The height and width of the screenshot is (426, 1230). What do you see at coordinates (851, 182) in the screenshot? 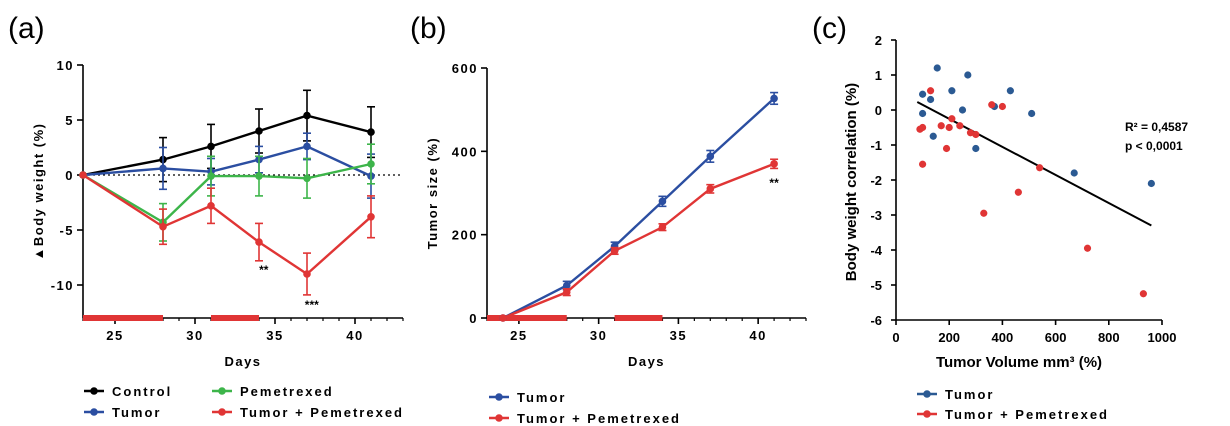
I see `y-axis-title: Body weight correlation (%)` at bounding box center [851, 182].